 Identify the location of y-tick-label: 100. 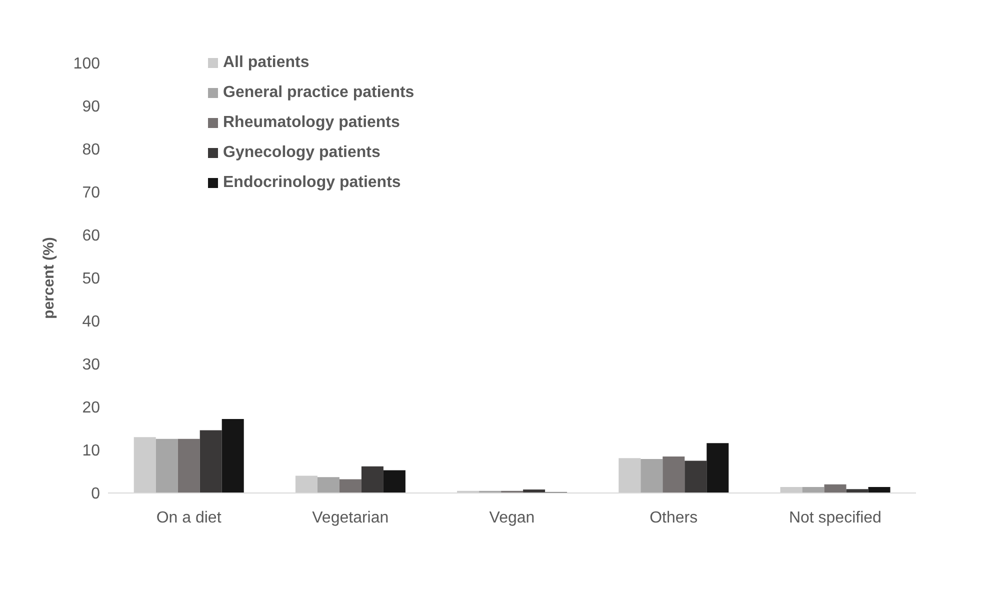
(86, 64).